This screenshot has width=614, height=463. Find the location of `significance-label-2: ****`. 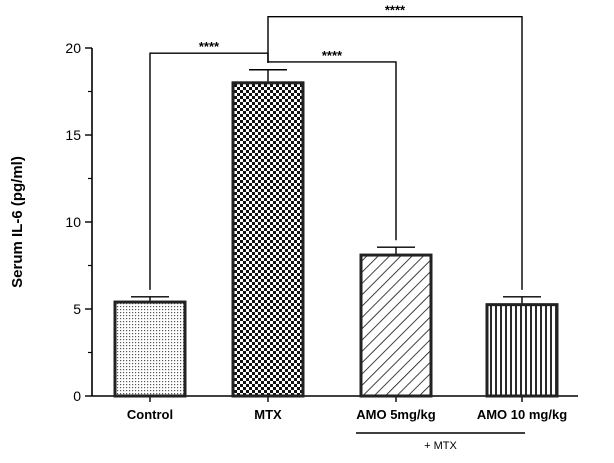

significance-label-2: **** is located at coordinates (395, 10).